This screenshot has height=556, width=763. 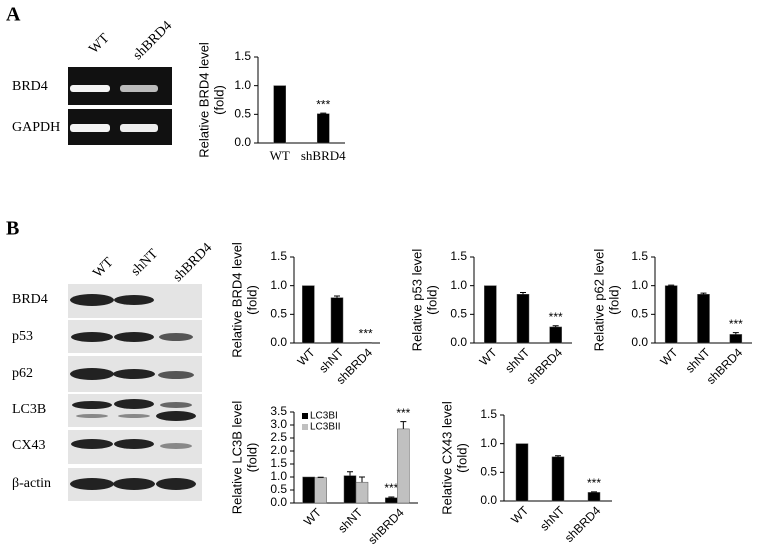 What do you see at coordinates (278, 450) in the screenshot?
I see `y-tick-label: 2.0` at bounding box center [278, 450].